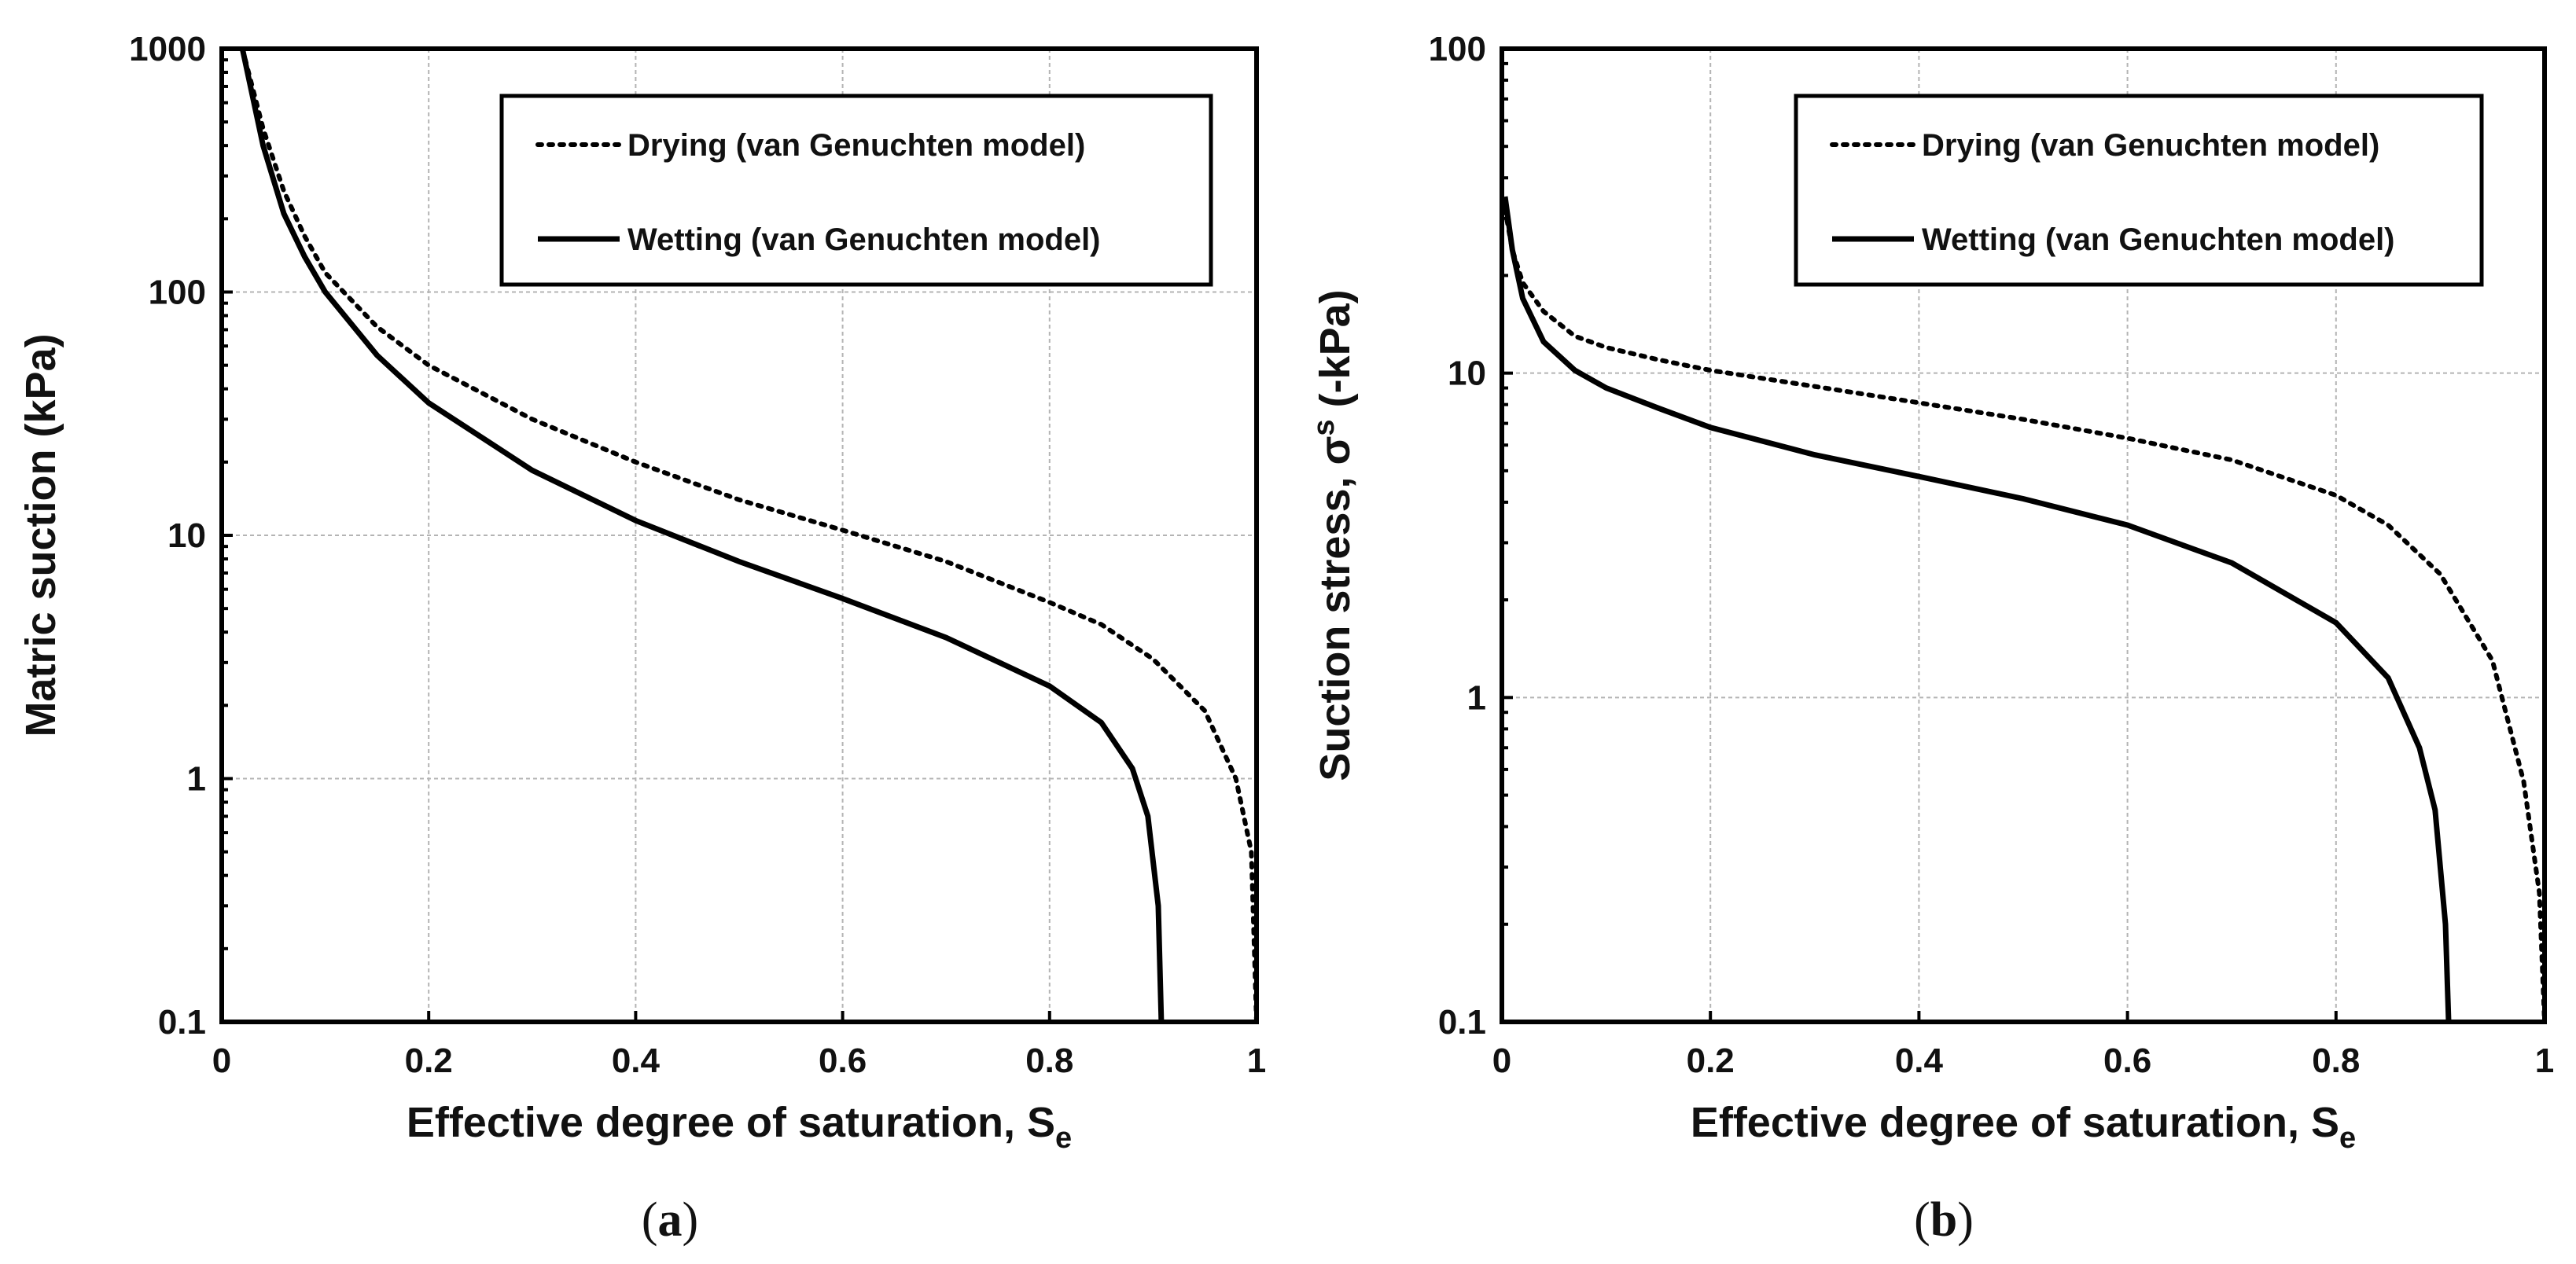 This screenshot has height=1264, width=2576. Describe the element at coordinates (1333, 535) in the screenshot. I see `y-axis-label: Suction stress, σs (-kPa)` at that location.